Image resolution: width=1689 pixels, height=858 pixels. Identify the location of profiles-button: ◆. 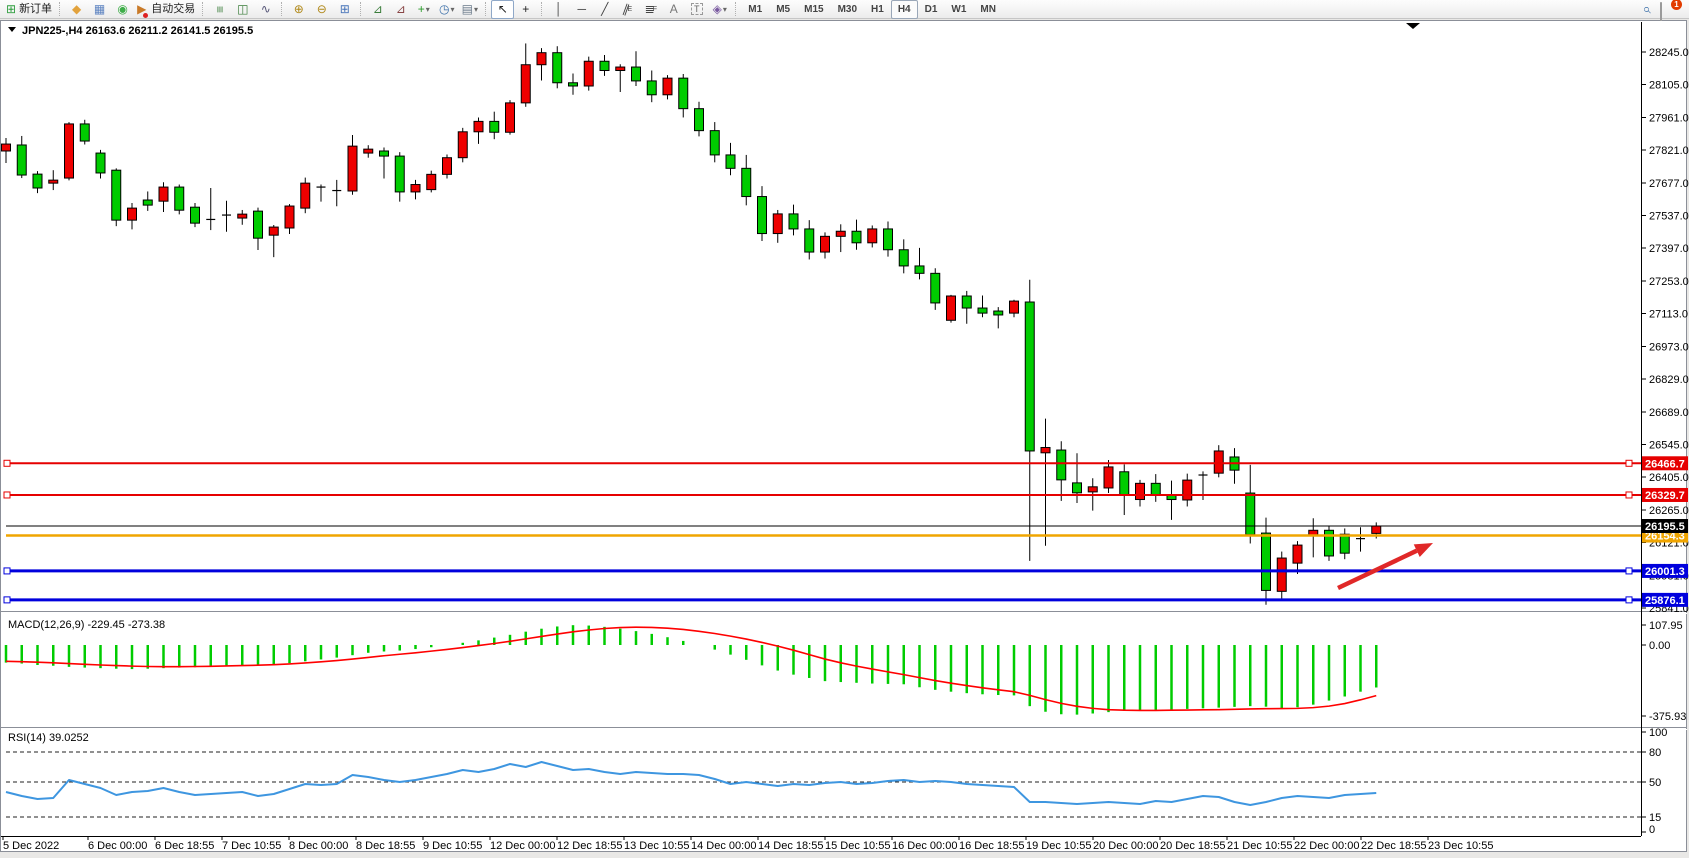
(76, 9).